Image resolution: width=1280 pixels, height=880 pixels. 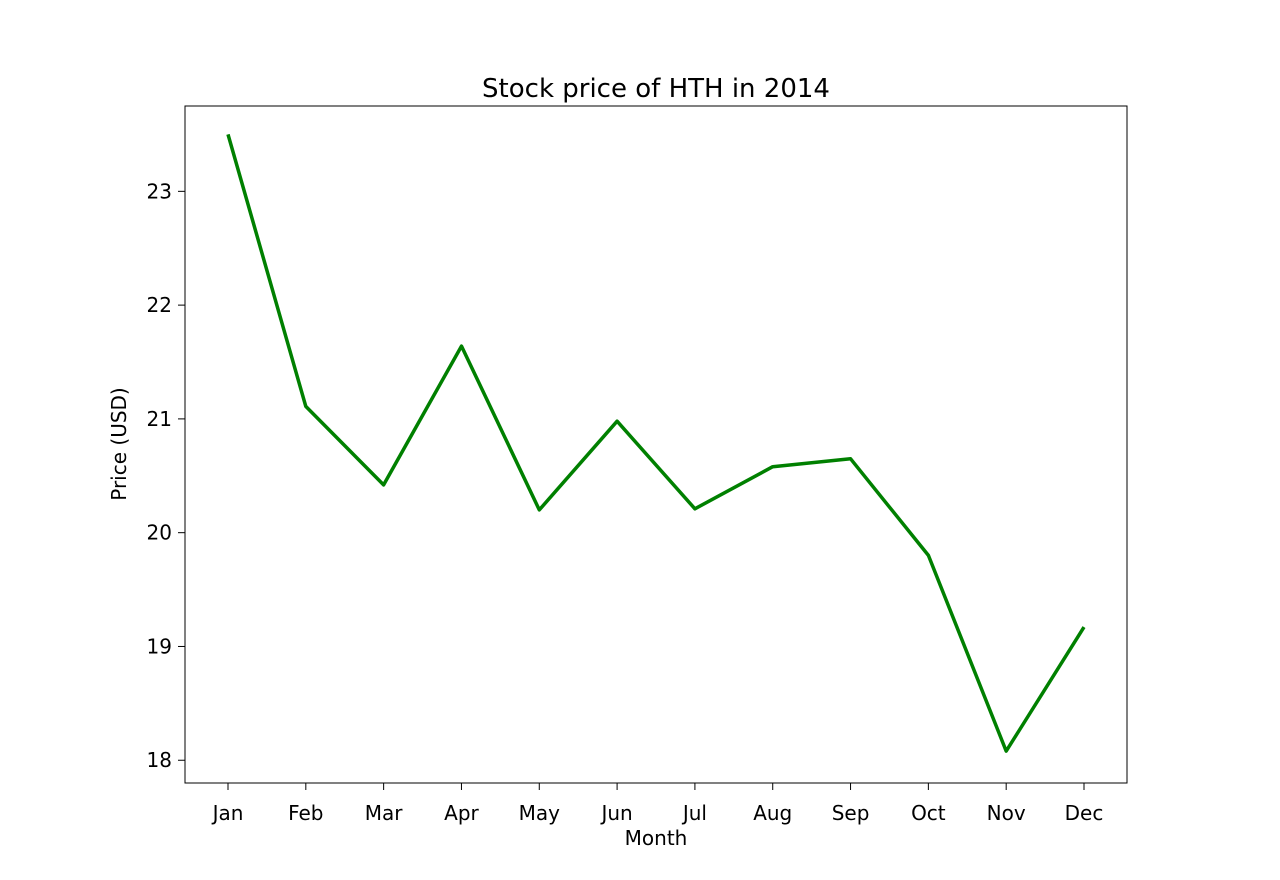 I want to click on y-tick-label: 22, so click(x=159, y=305).